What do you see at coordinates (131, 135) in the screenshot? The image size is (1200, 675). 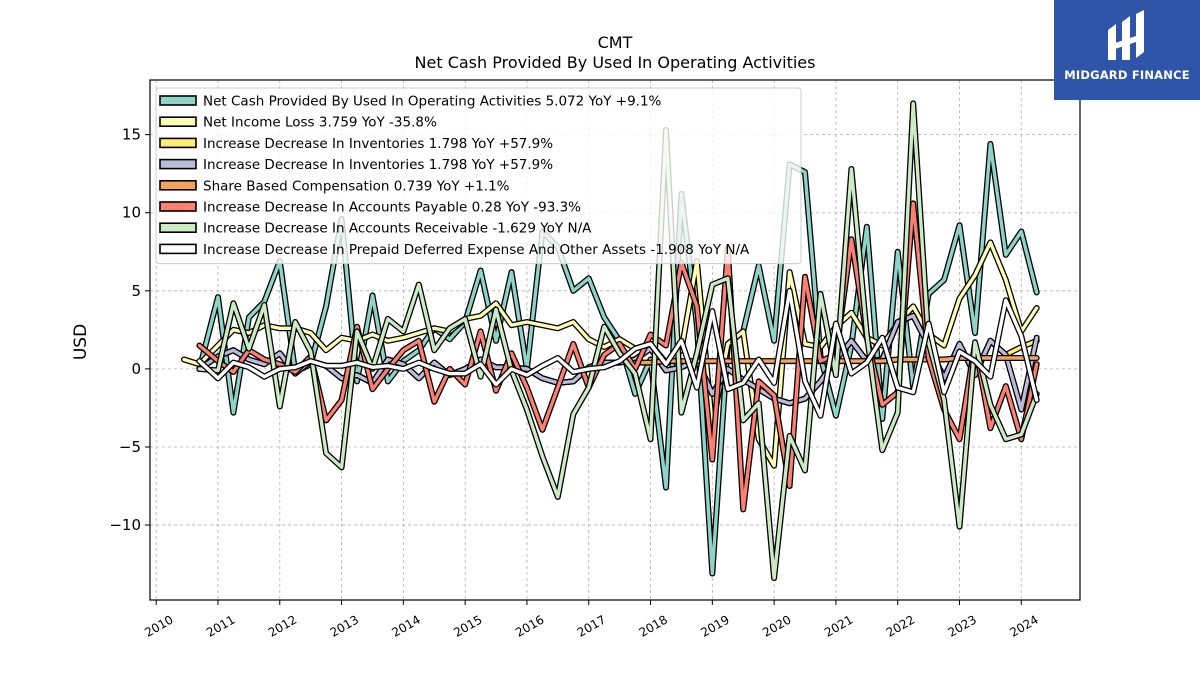 I see `y-tick-label: 15` at bounding box center [131, 135].